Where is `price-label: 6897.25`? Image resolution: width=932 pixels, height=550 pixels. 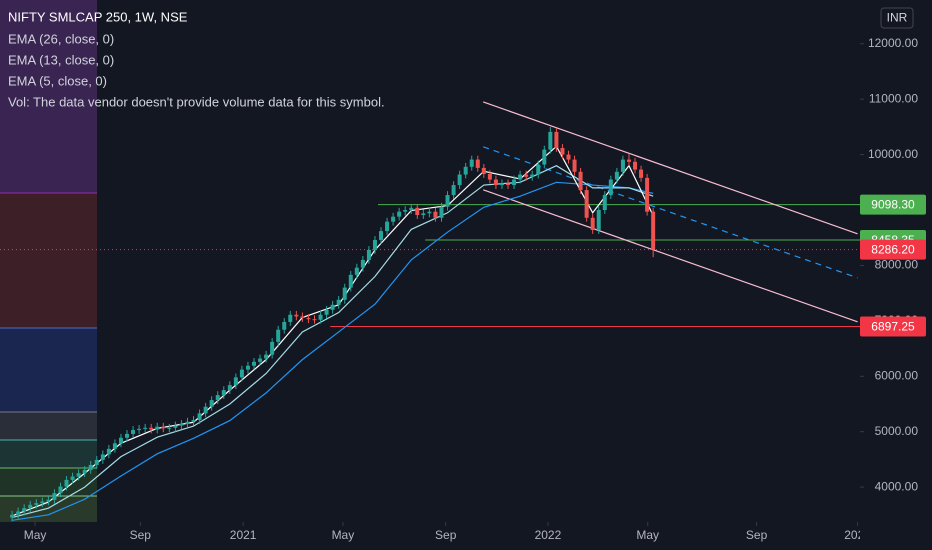
price-label: 6897.25 is located at coordinates (893, 327).